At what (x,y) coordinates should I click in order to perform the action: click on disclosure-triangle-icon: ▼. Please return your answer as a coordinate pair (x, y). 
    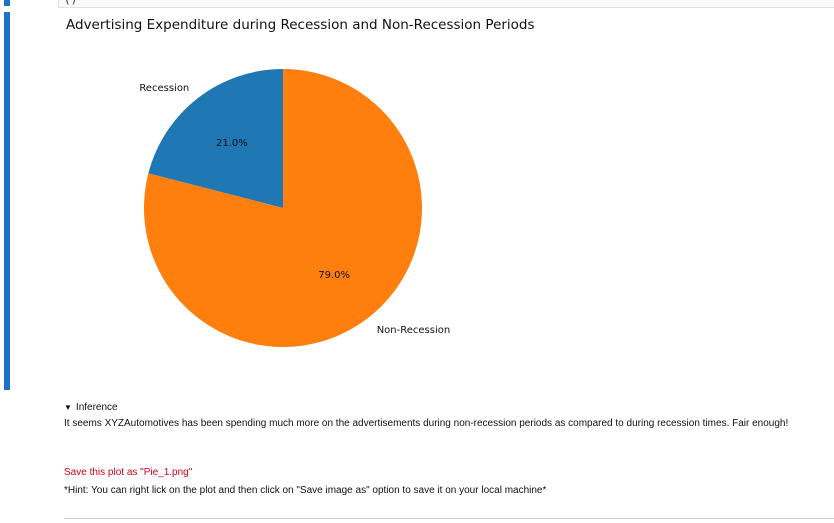
    Looking at the image, I should click on (68, 407).